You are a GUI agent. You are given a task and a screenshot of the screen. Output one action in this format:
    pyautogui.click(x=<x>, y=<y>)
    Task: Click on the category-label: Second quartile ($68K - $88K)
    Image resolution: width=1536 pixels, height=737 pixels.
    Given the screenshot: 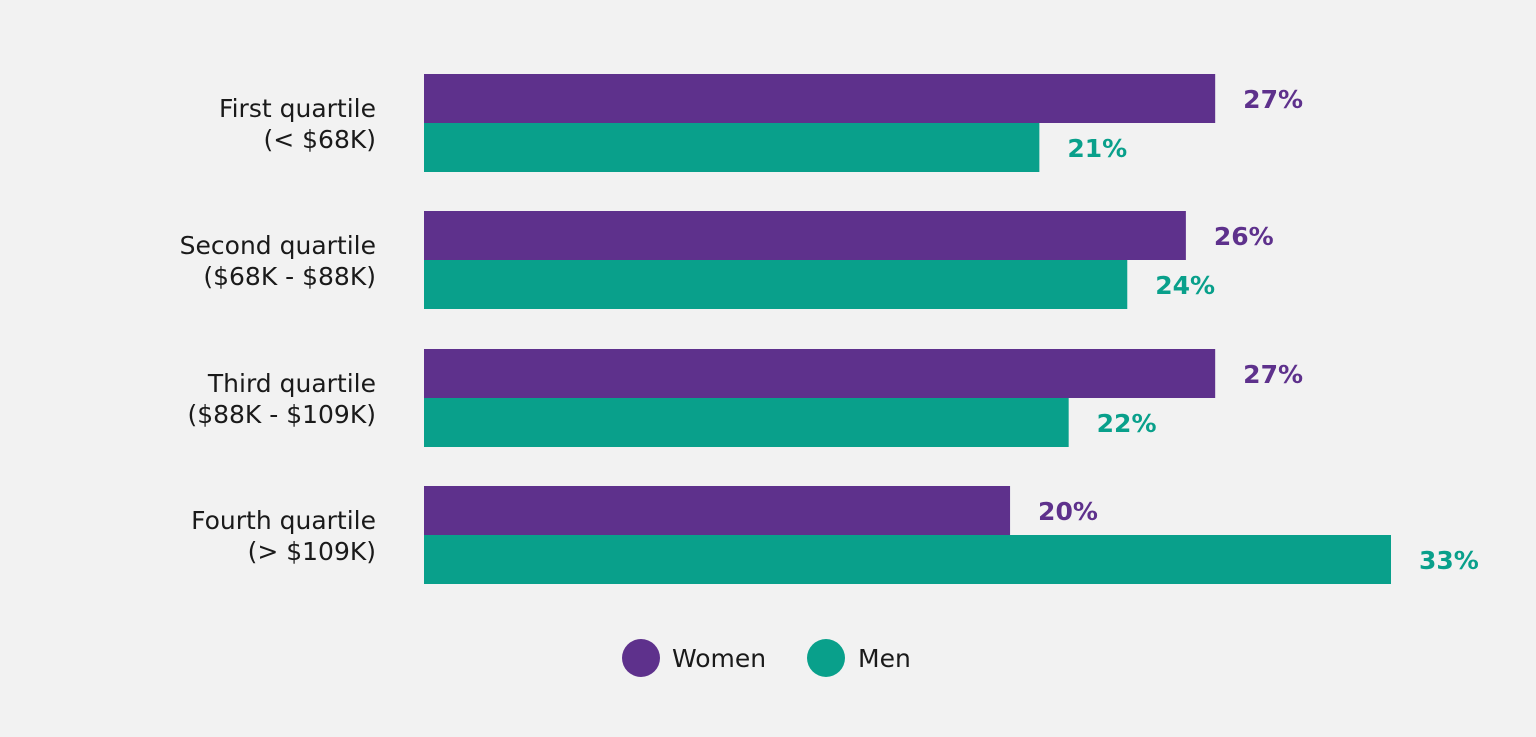 What is the action you would take?
    pyautogui.click(x=278, y=261)
    